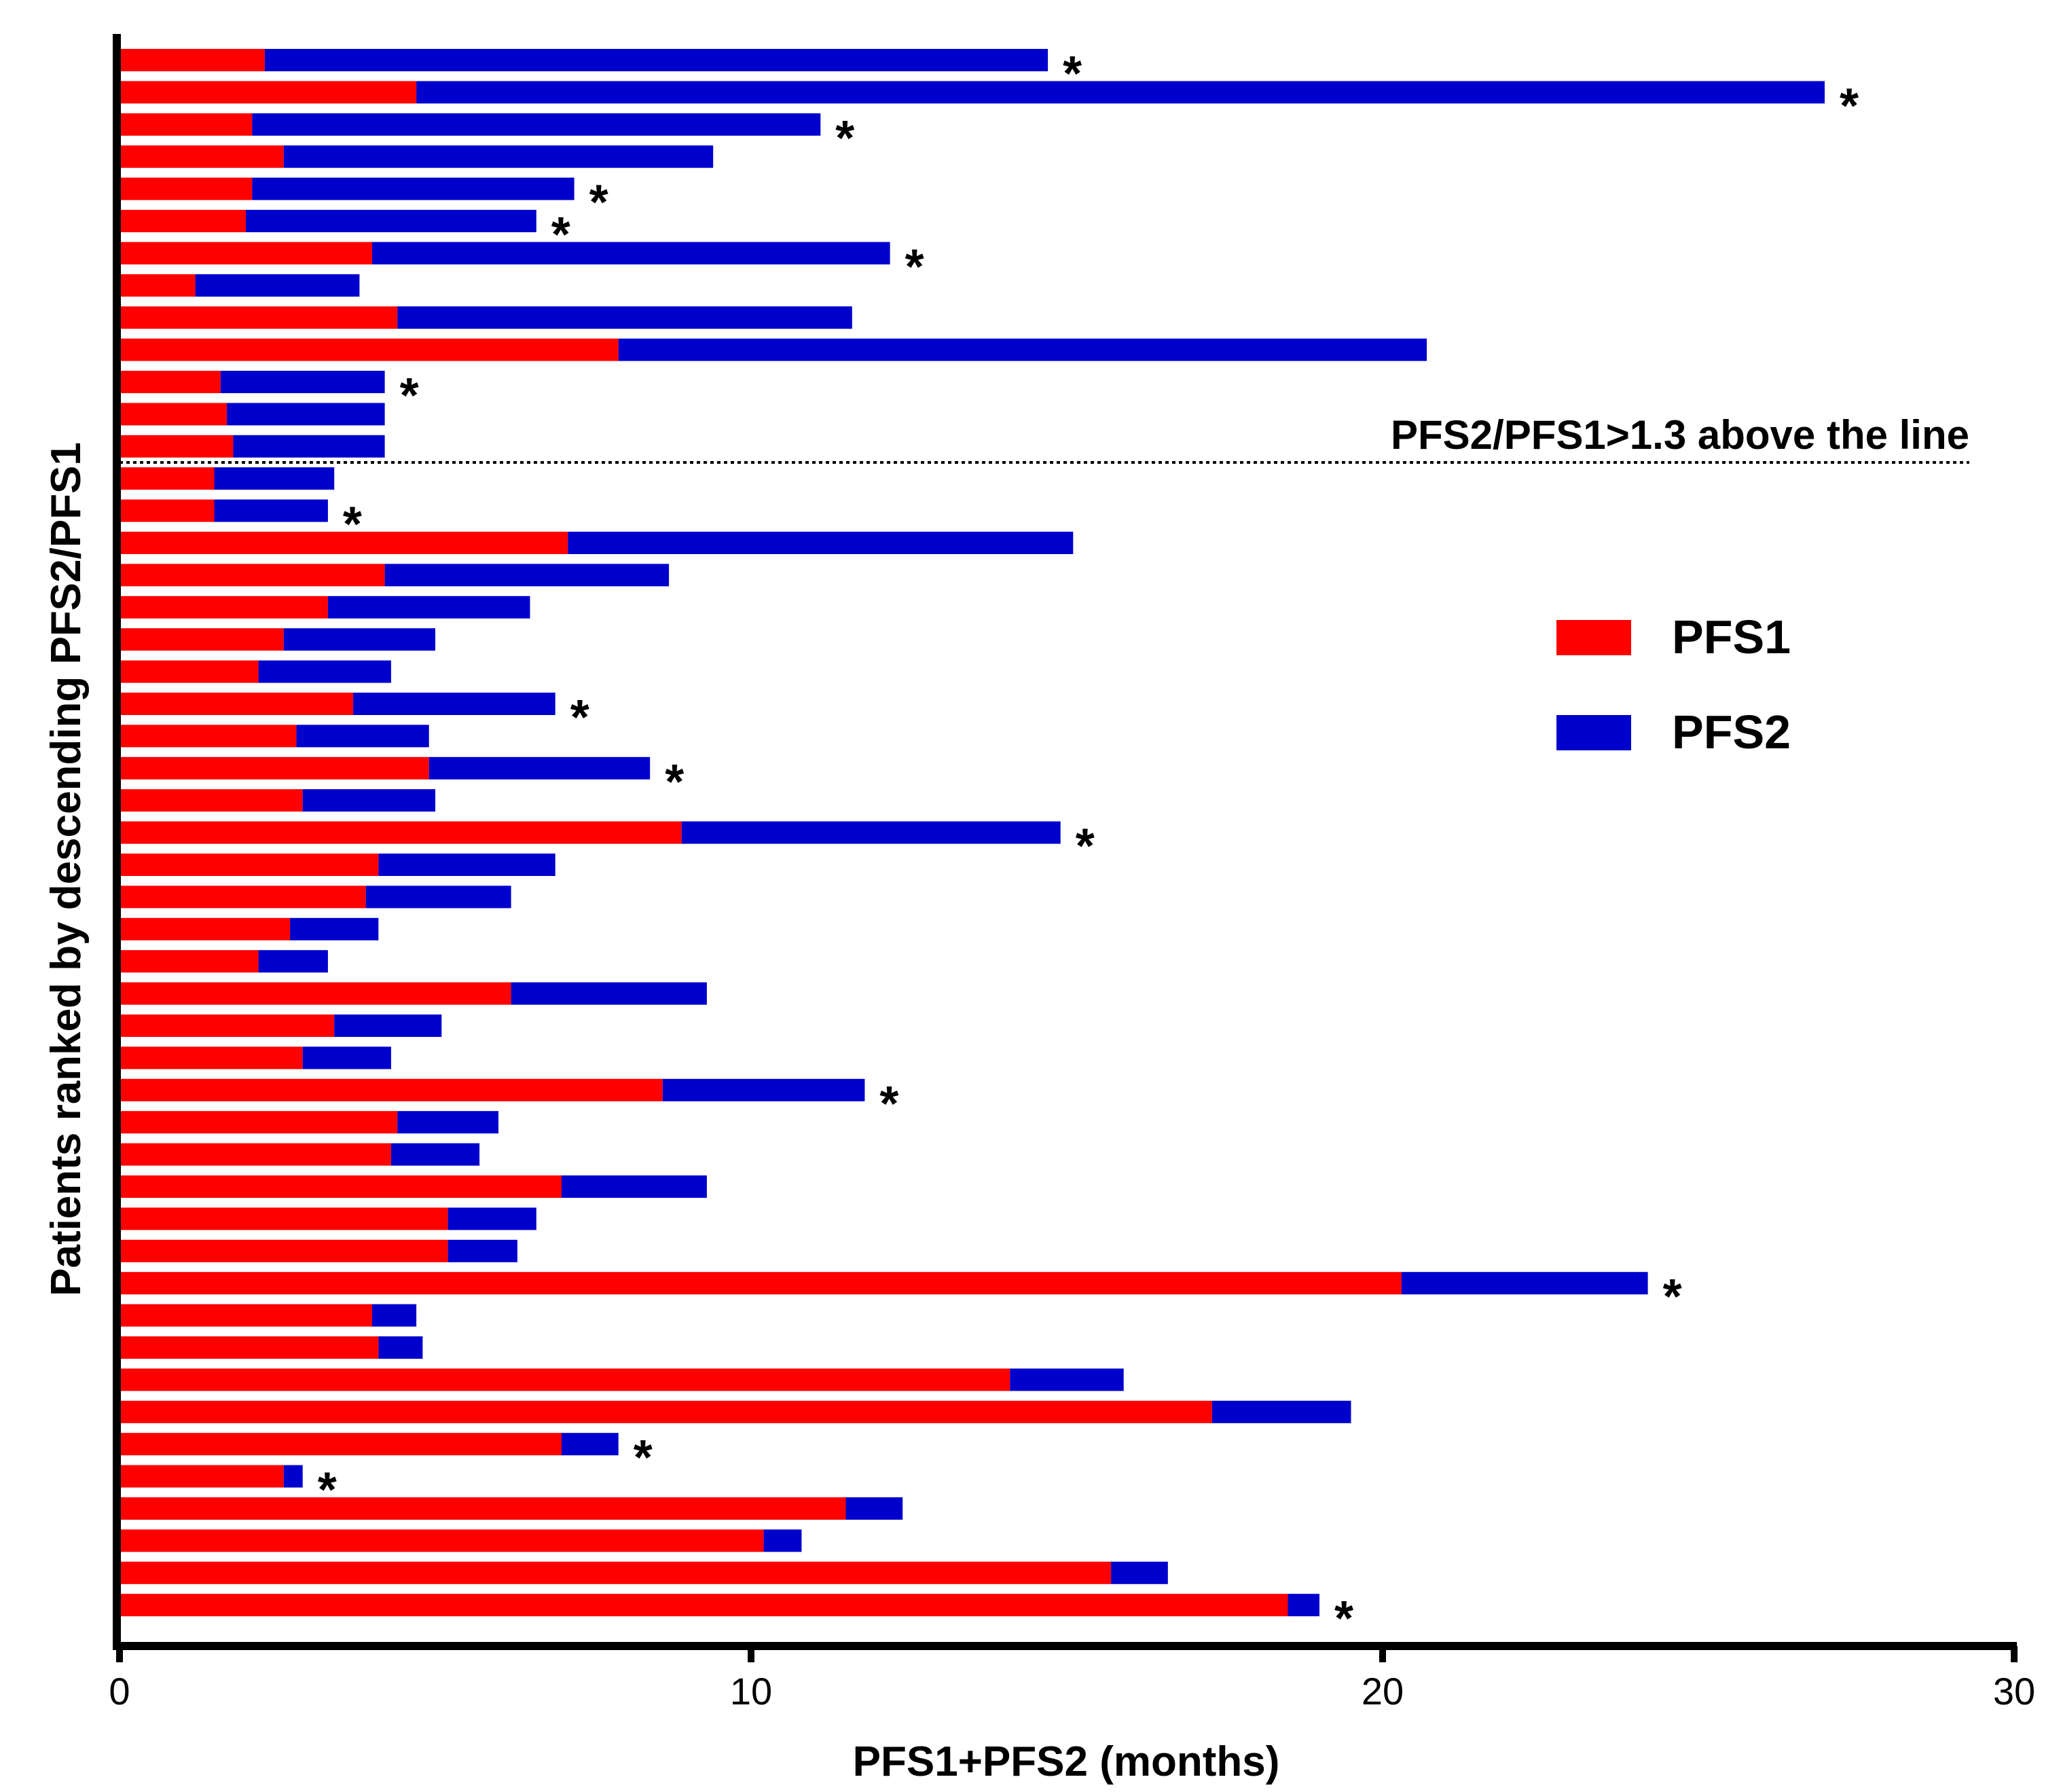 The width and height of the screenshot is (2061, 1792). Describe the element at coordinates (1383, 1691) in the screenshot. I see `x-tick-label: 20` at that location.